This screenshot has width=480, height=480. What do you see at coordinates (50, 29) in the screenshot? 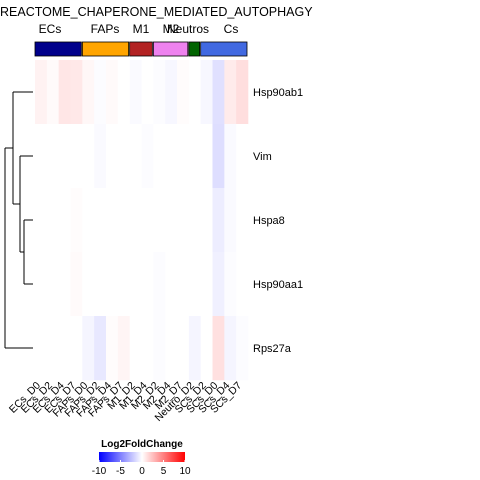
I see `column-group-label: ECs` at bounding box center [50, 29].